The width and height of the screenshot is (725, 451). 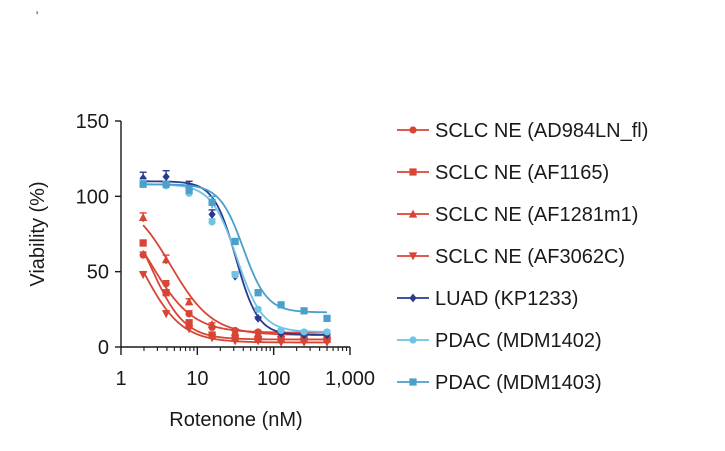 I want to click on y-axis-title: Viability (%), so click(x=38, y=233).